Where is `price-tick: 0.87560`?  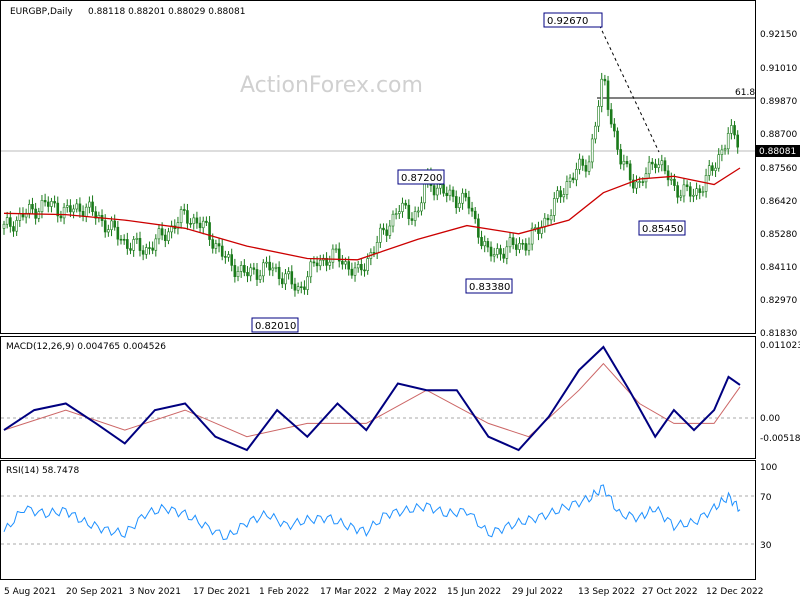
price-tick: 0.87560 is located at coordinates (778, 169).